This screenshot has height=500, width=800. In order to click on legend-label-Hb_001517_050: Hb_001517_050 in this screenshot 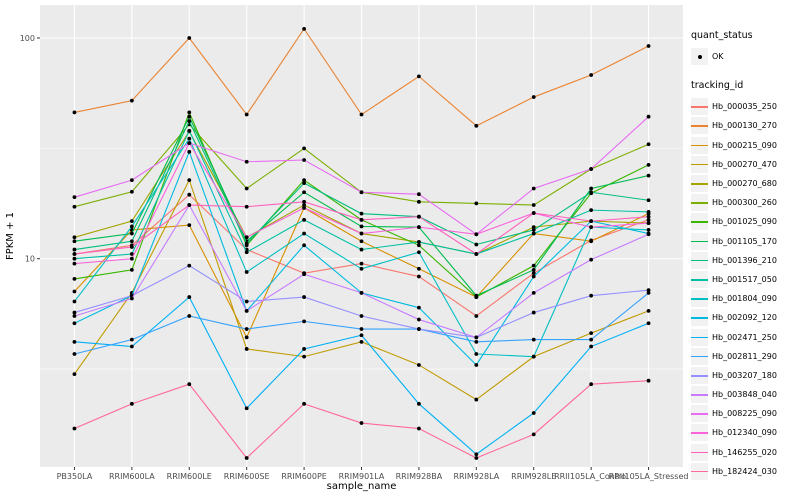, I will do `click(744, 279)`.